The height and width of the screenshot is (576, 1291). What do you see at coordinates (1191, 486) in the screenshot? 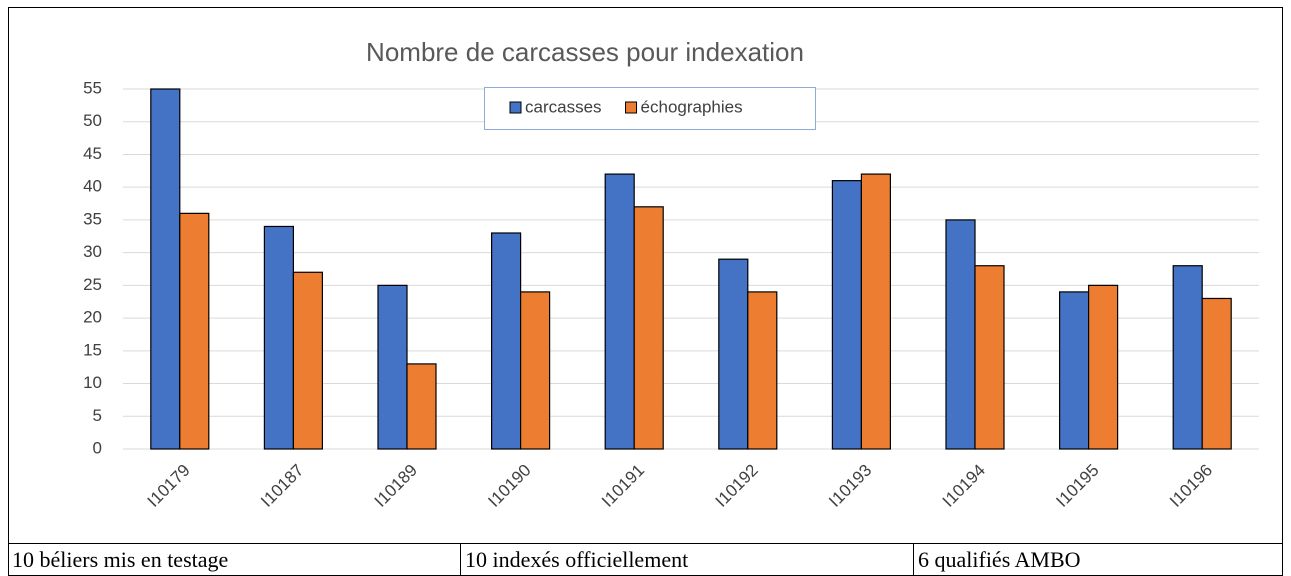
I see `x-tick-label: I10196` at bounding box center [1191, 486].